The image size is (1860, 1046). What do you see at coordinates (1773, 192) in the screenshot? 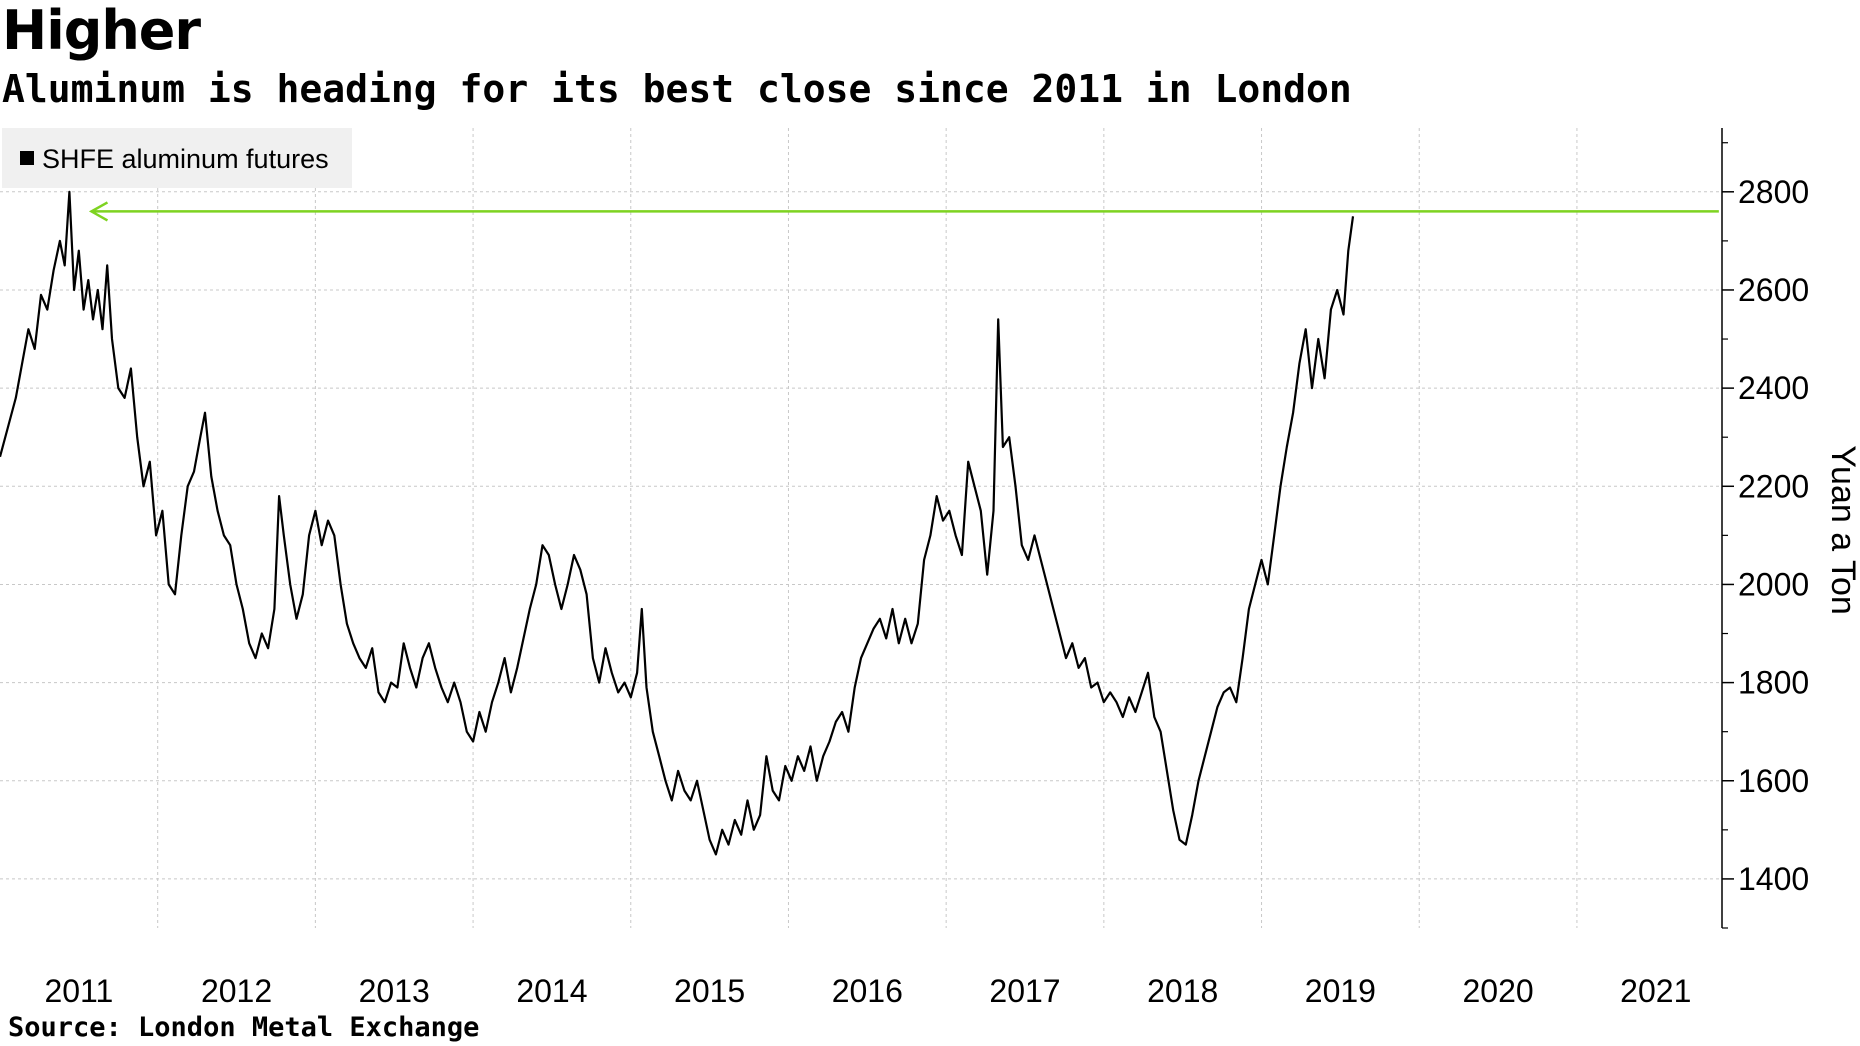
I see `y-tick-label: 2800` at bounding box center [1773, 192].